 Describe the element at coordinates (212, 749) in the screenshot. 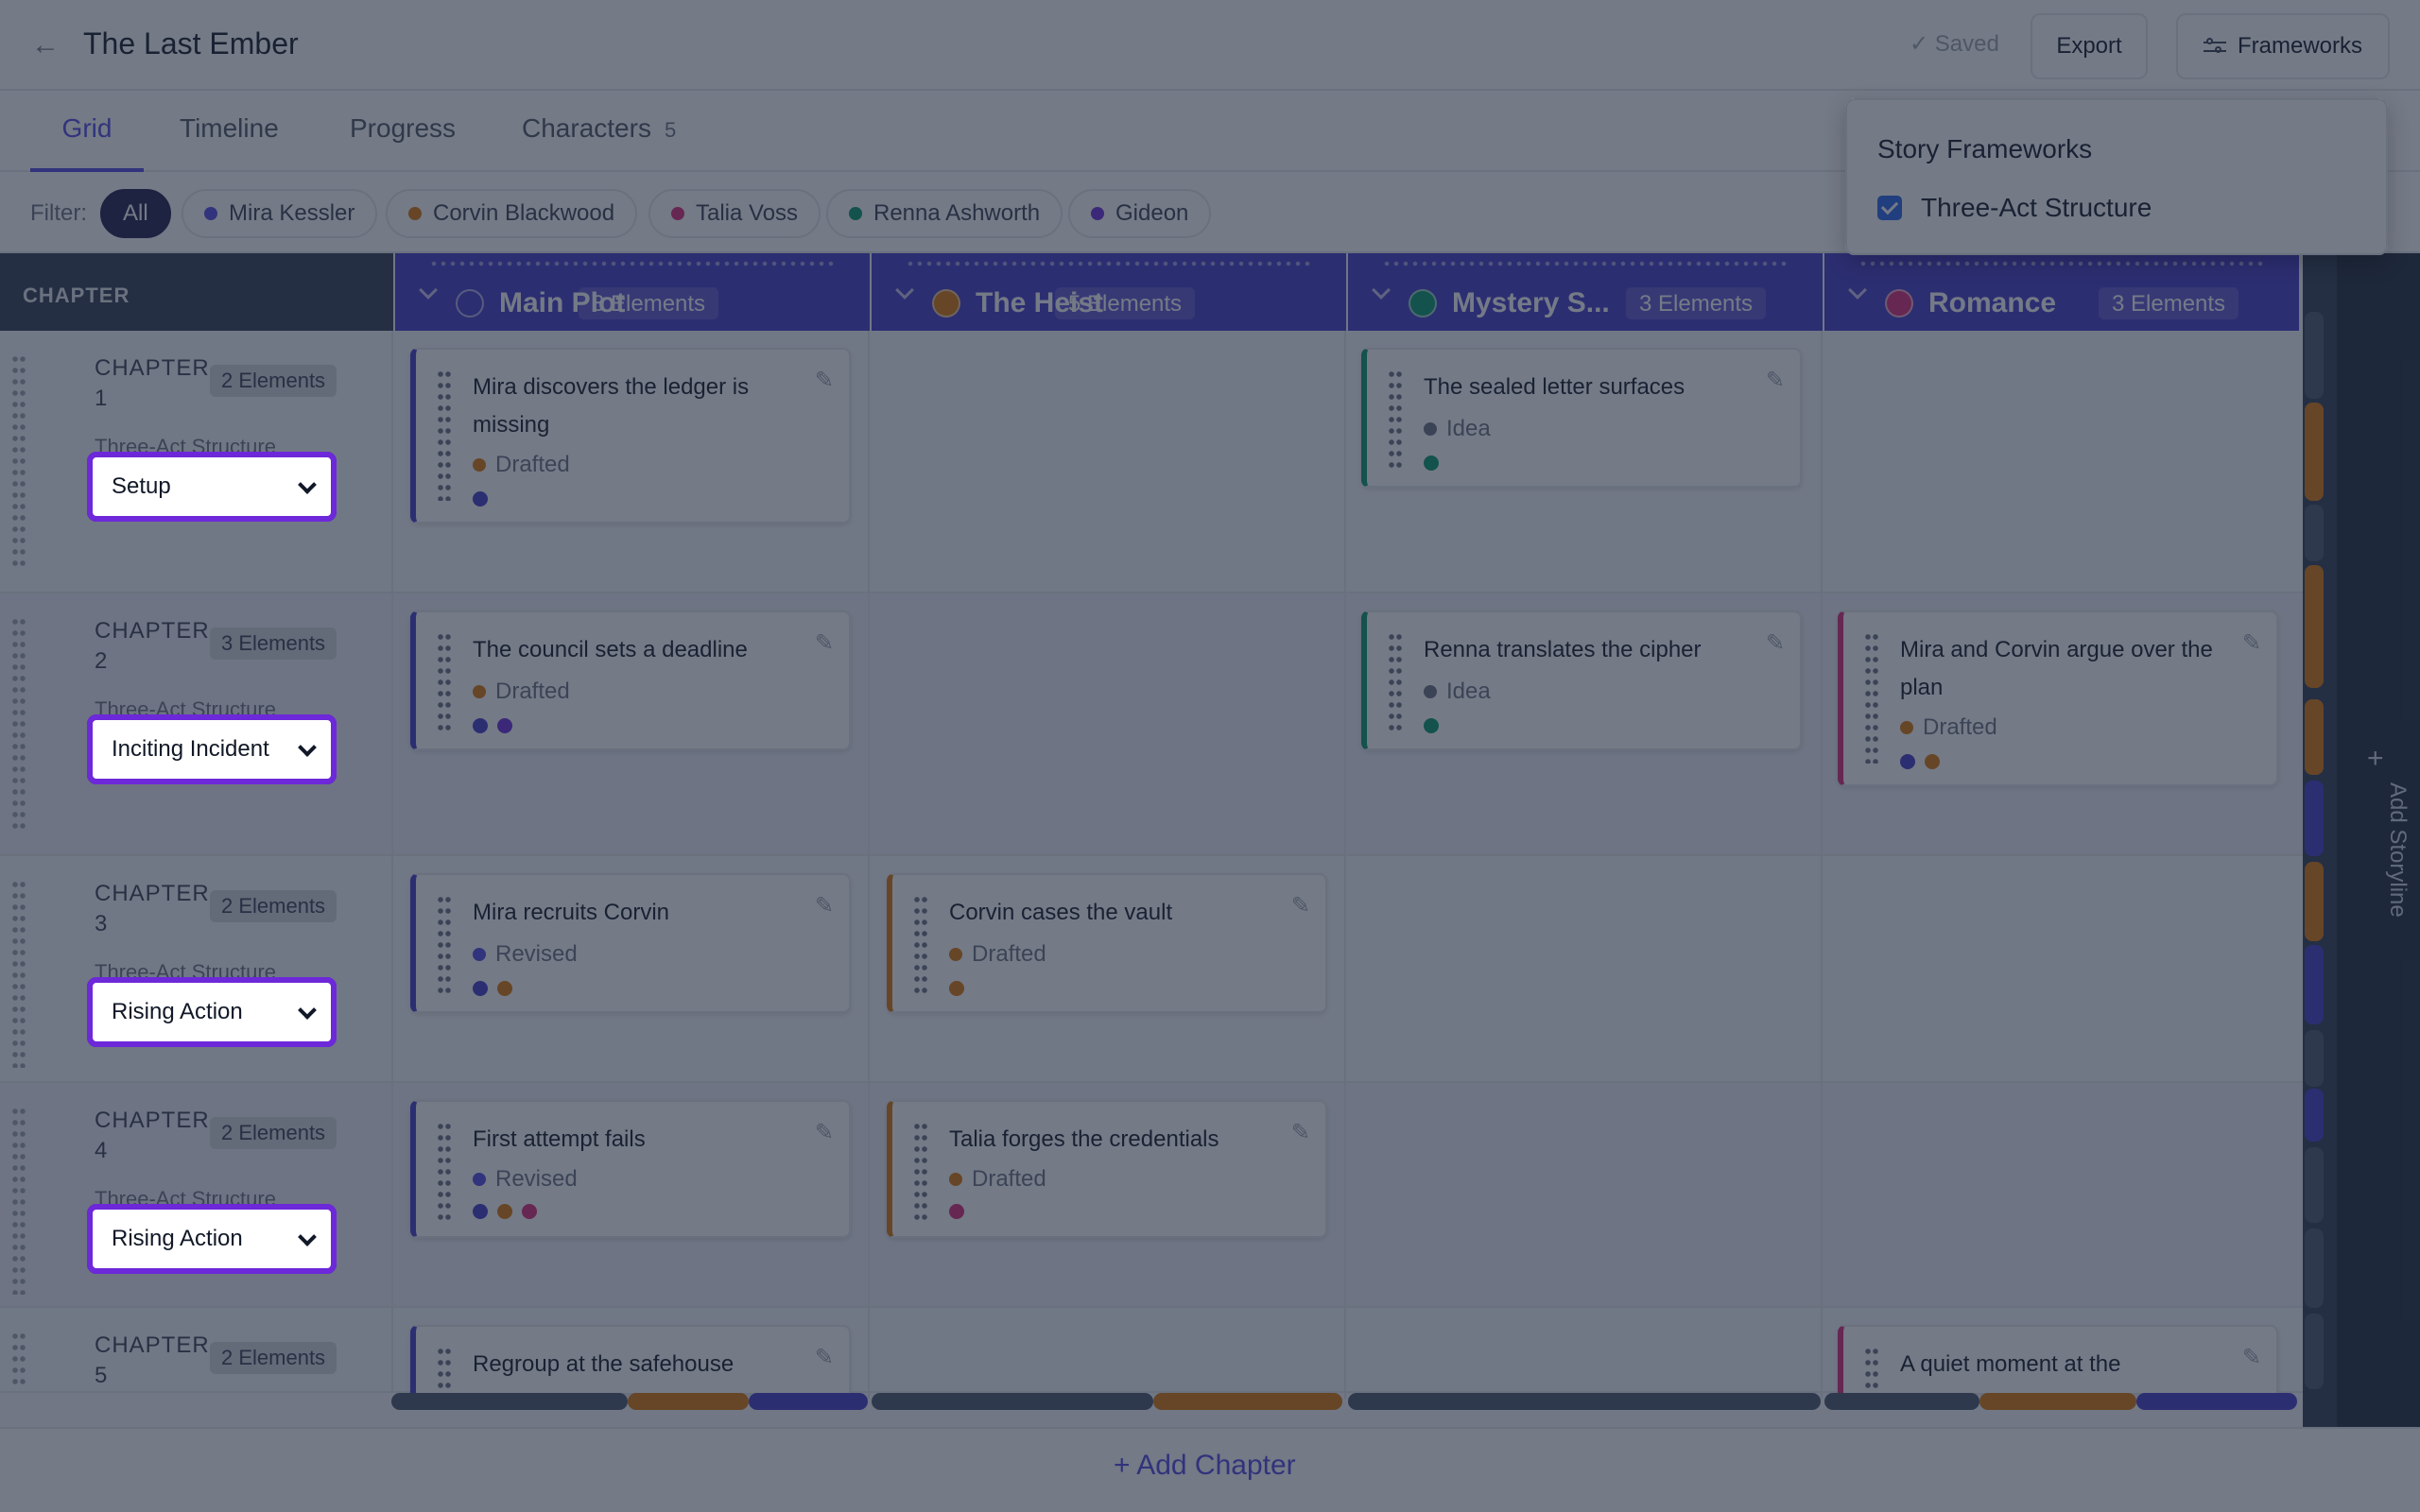

I see `beat-select-chapter-2: Inciting Incident` at that location.